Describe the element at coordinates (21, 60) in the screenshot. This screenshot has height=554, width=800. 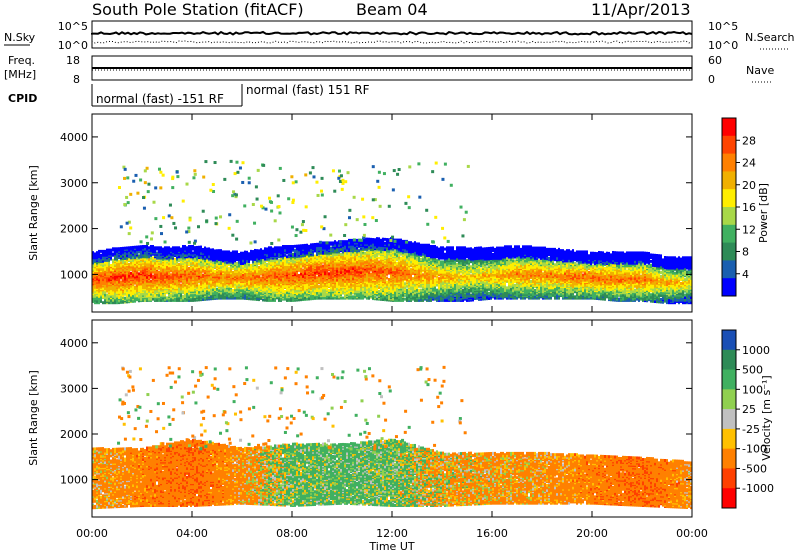
I see `freq-label: Freq.` at that location.